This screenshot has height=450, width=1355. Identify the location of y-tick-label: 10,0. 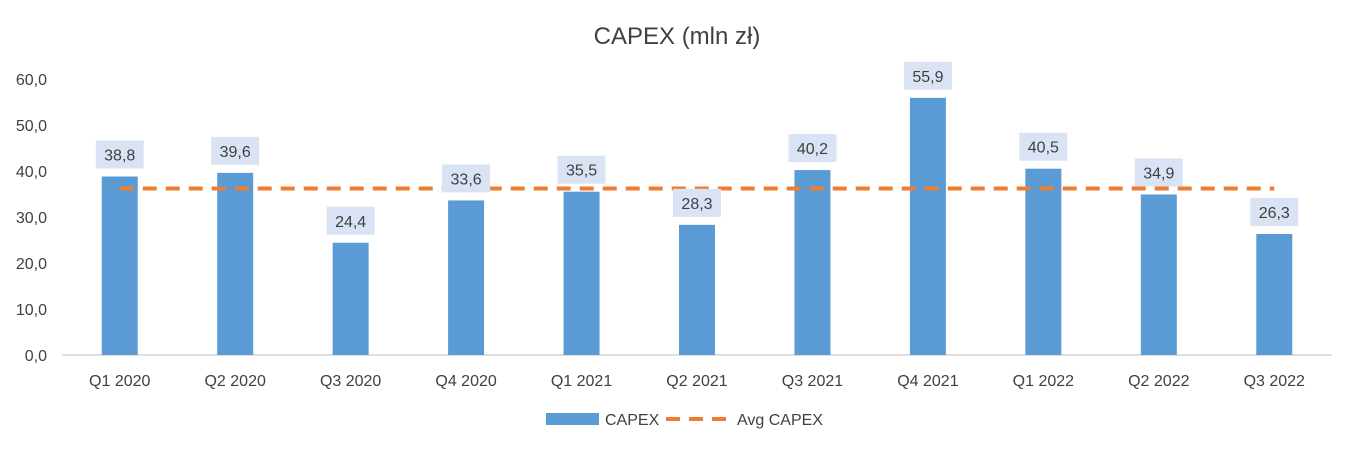
(31, 310).